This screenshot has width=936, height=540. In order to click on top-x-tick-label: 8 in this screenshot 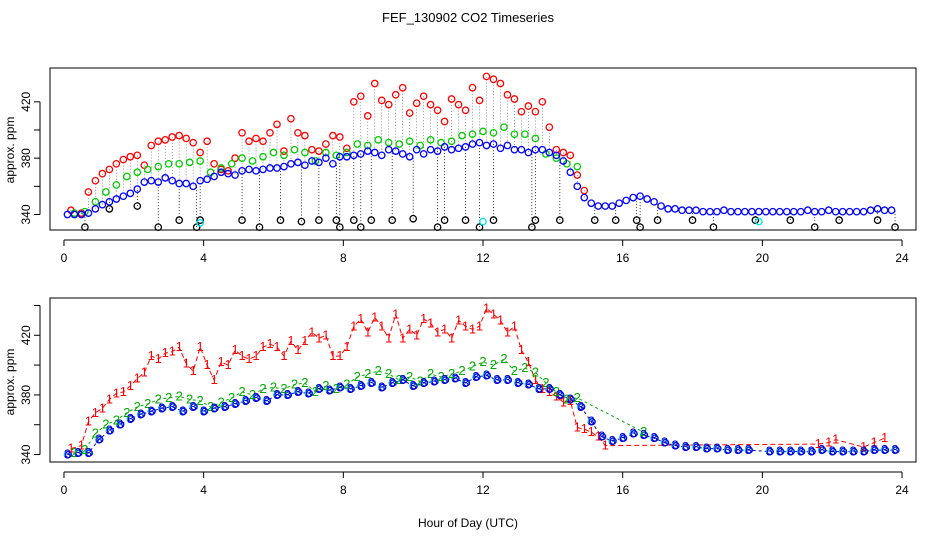, I will do `click(343, 258)`.